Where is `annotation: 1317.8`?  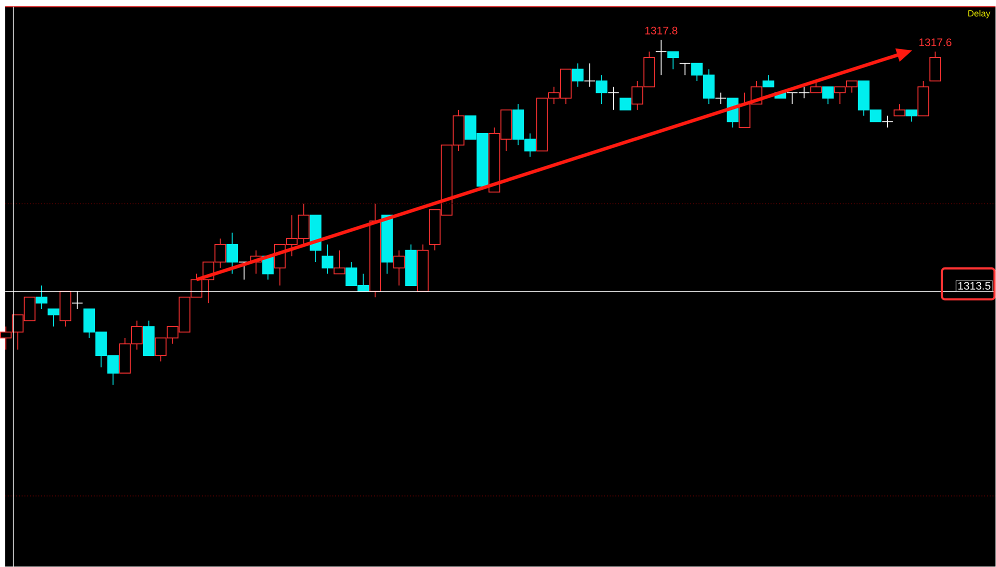 annotation: 1317.8 is located at coordinates (661, 30).